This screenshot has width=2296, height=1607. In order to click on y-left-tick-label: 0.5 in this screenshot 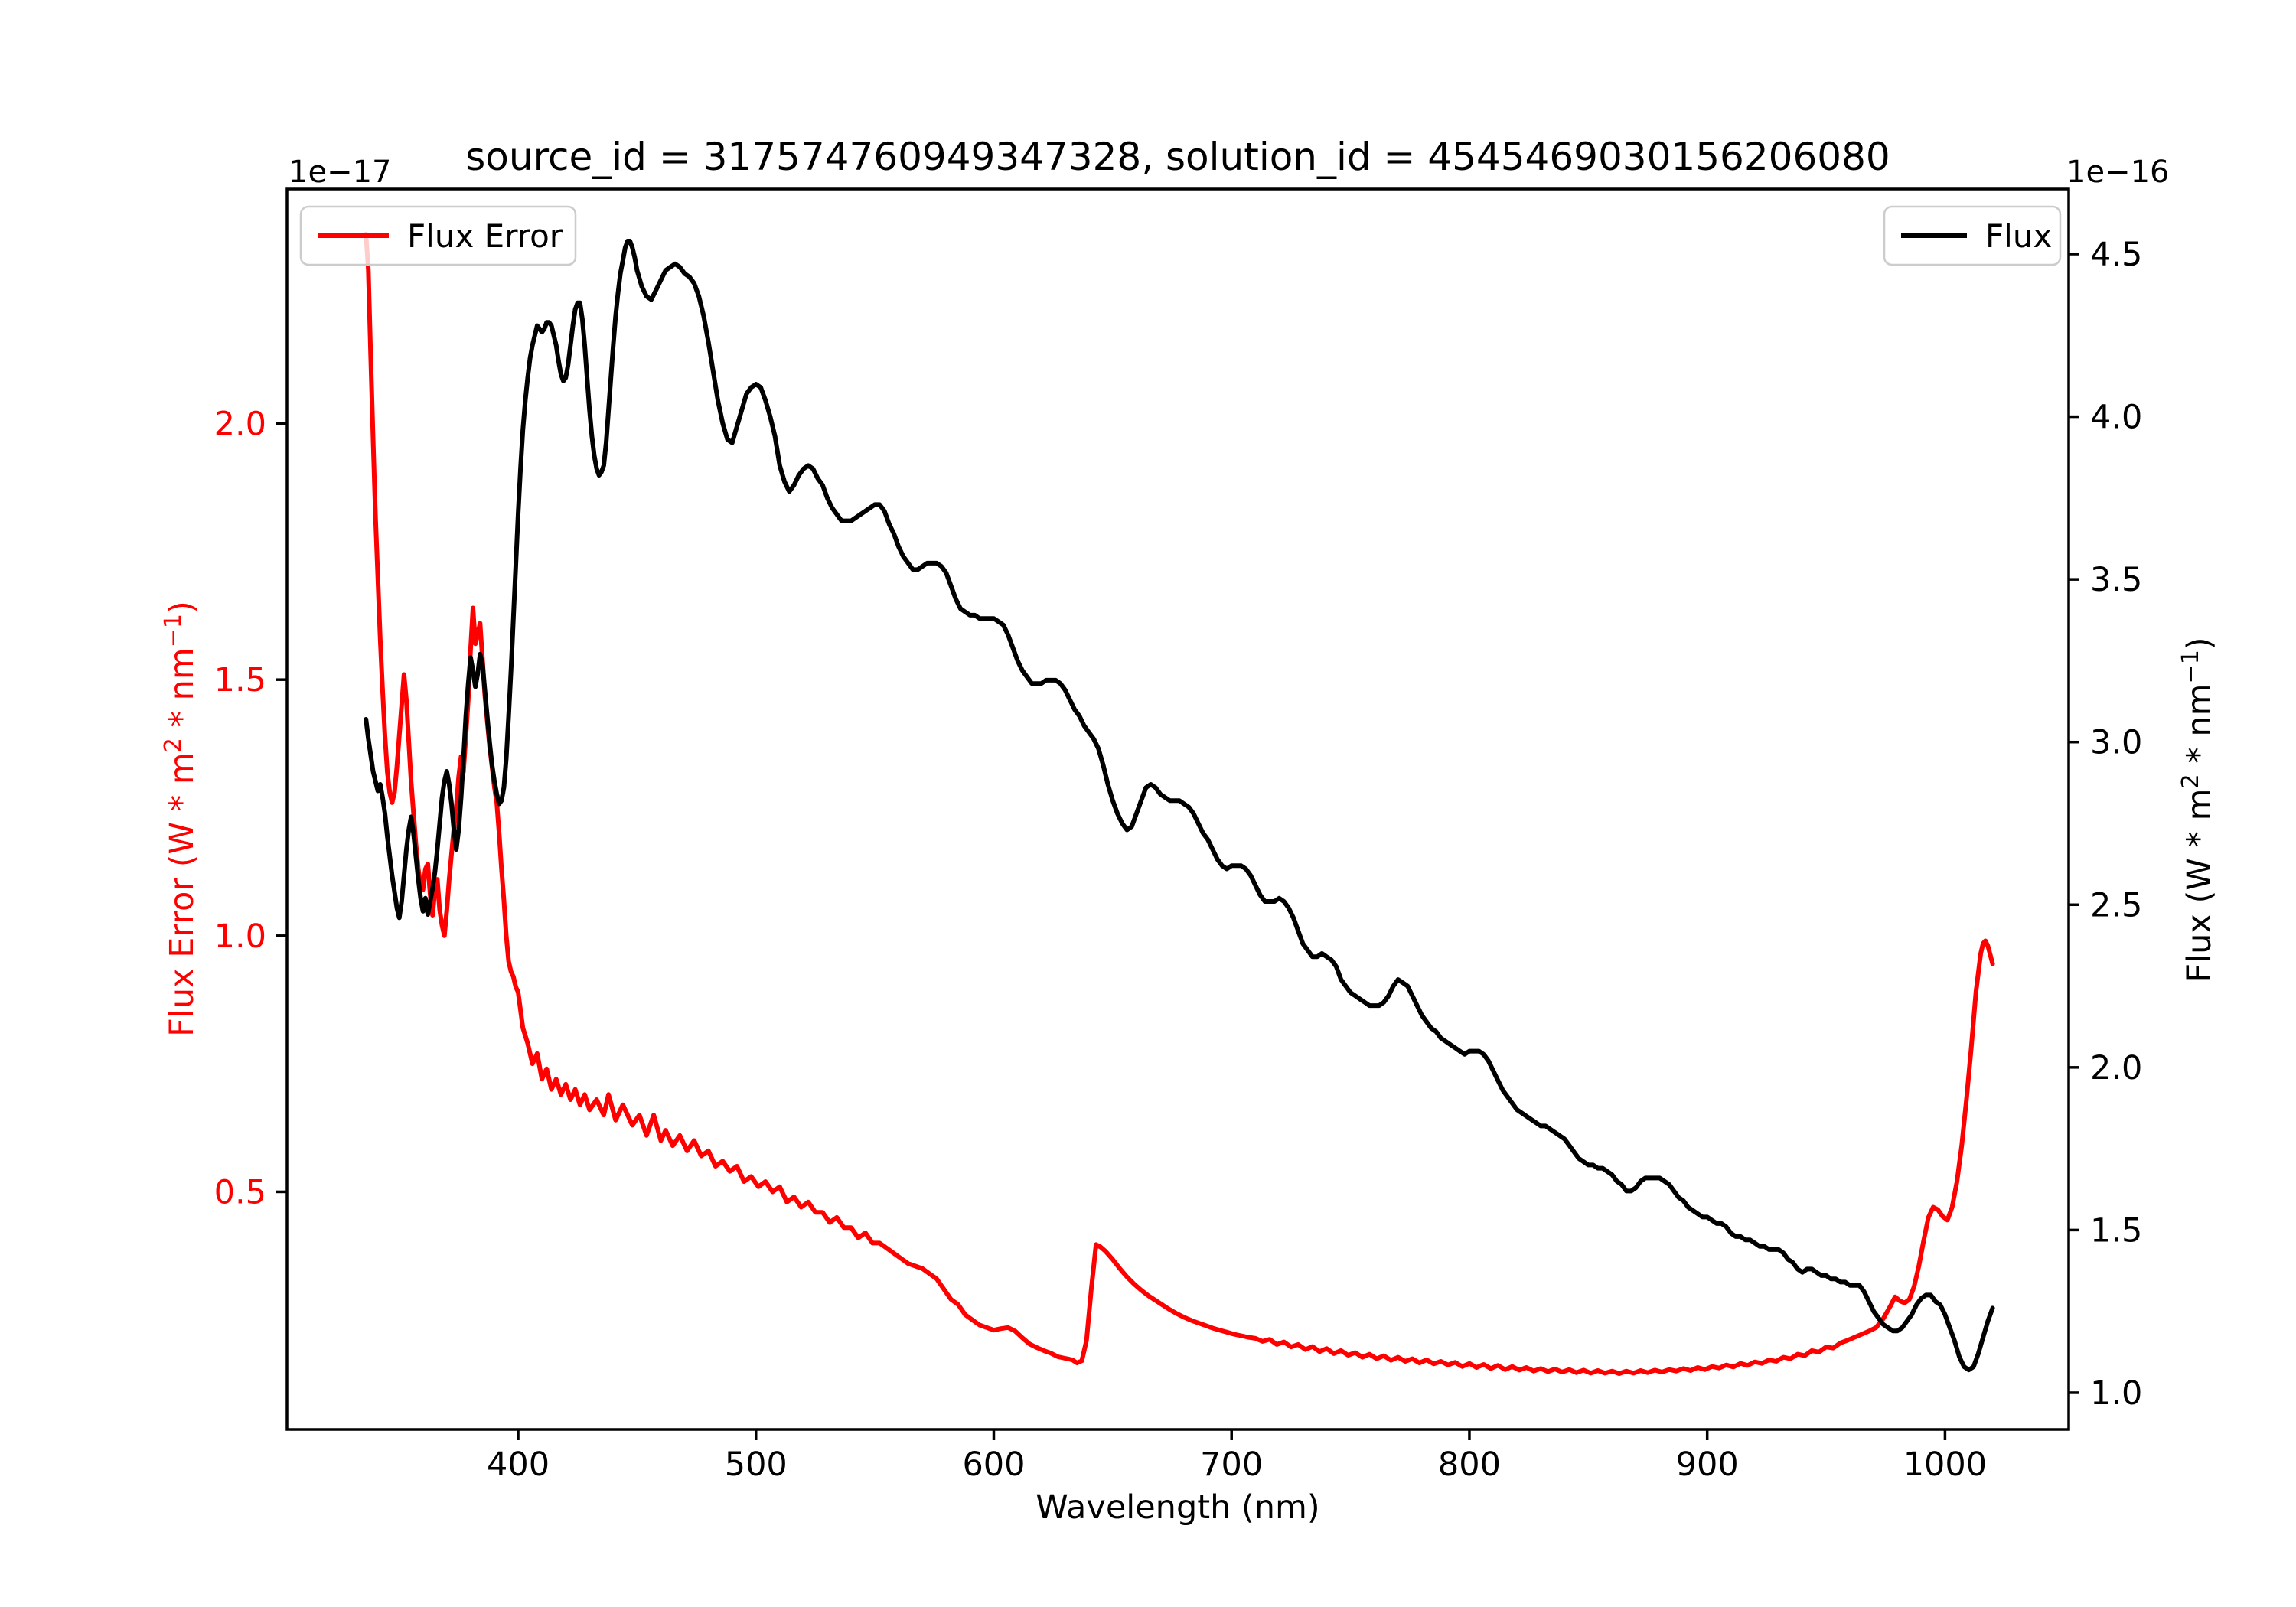, I will do `click(240, 1192)`.